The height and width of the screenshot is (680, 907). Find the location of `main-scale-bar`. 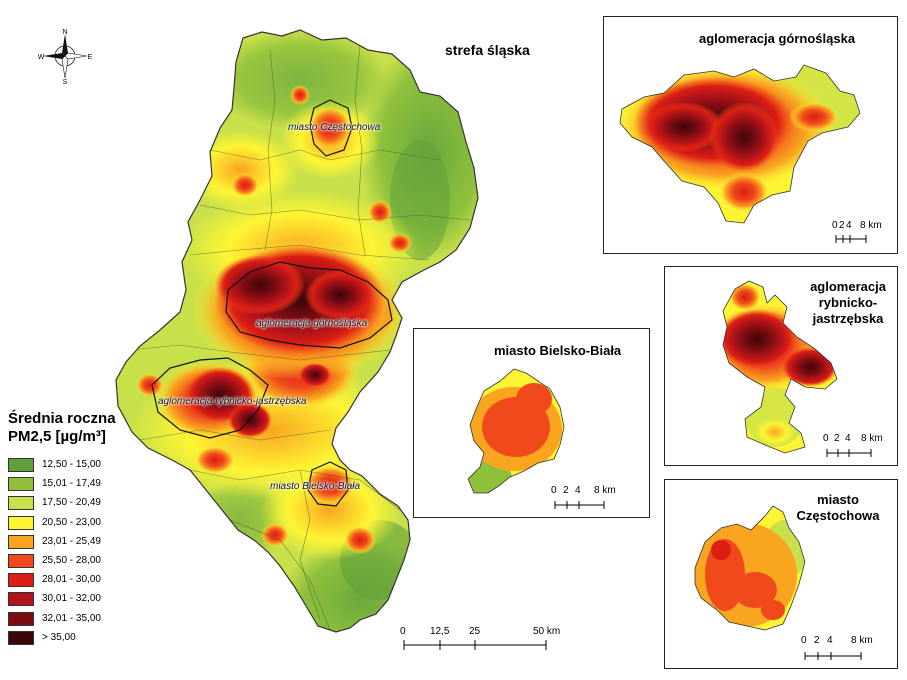

main-scale-bar is located at coordinates (475, 645).